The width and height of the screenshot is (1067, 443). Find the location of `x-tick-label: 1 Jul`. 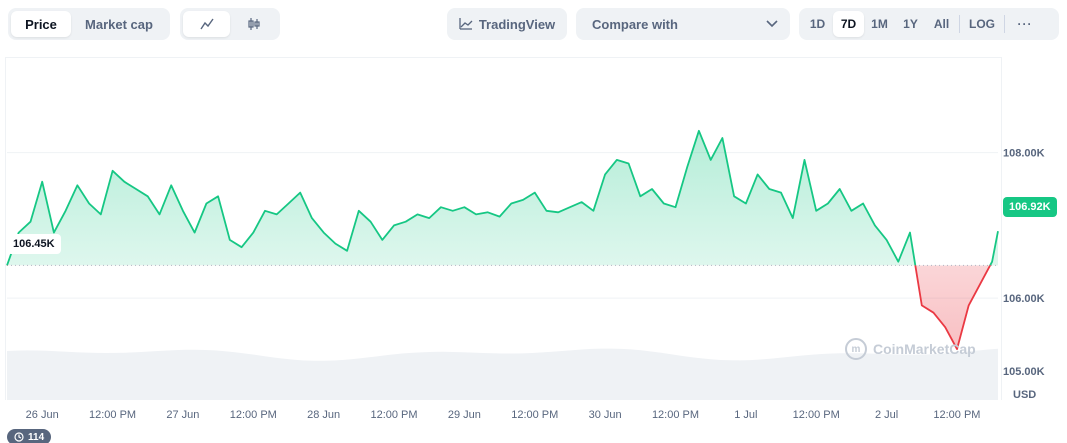

x-tick-label: 1 Jul is located at coordinates (745, 415).